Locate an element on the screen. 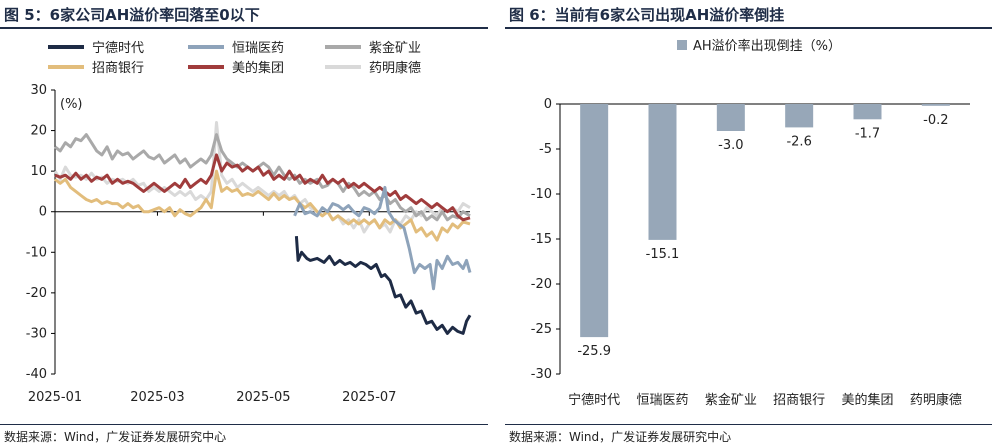 Image resolution: width=992 pixels, height=448 pixels. legend-item: 宁德时代 is located at coordinates (96, 48).